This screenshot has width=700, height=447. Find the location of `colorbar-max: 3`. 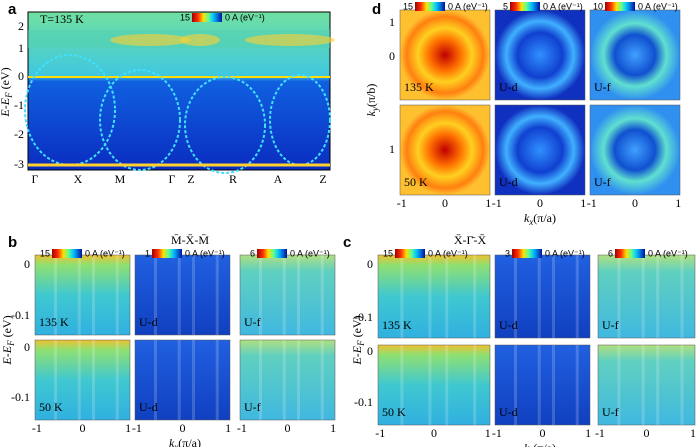

colorbar-max: 3 is located at coordinates (507, 253).